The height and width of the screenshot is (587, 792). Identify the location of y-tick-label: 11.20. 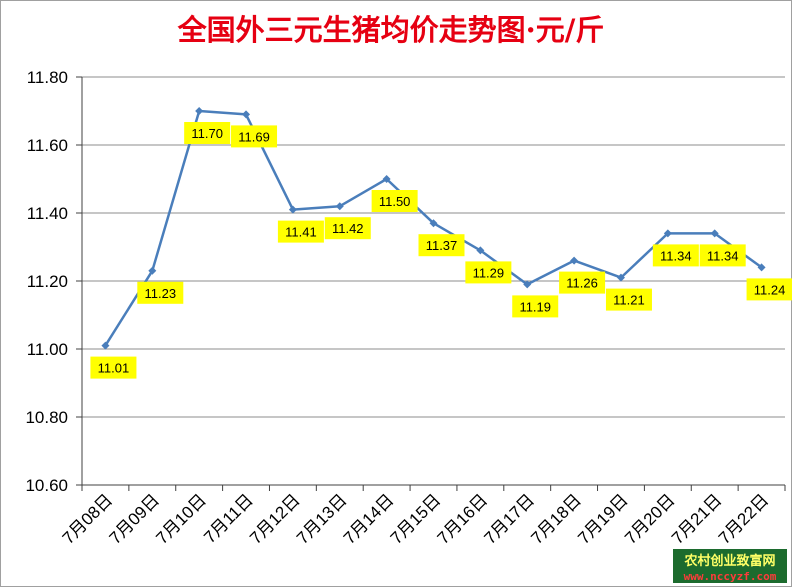
(47, 281).